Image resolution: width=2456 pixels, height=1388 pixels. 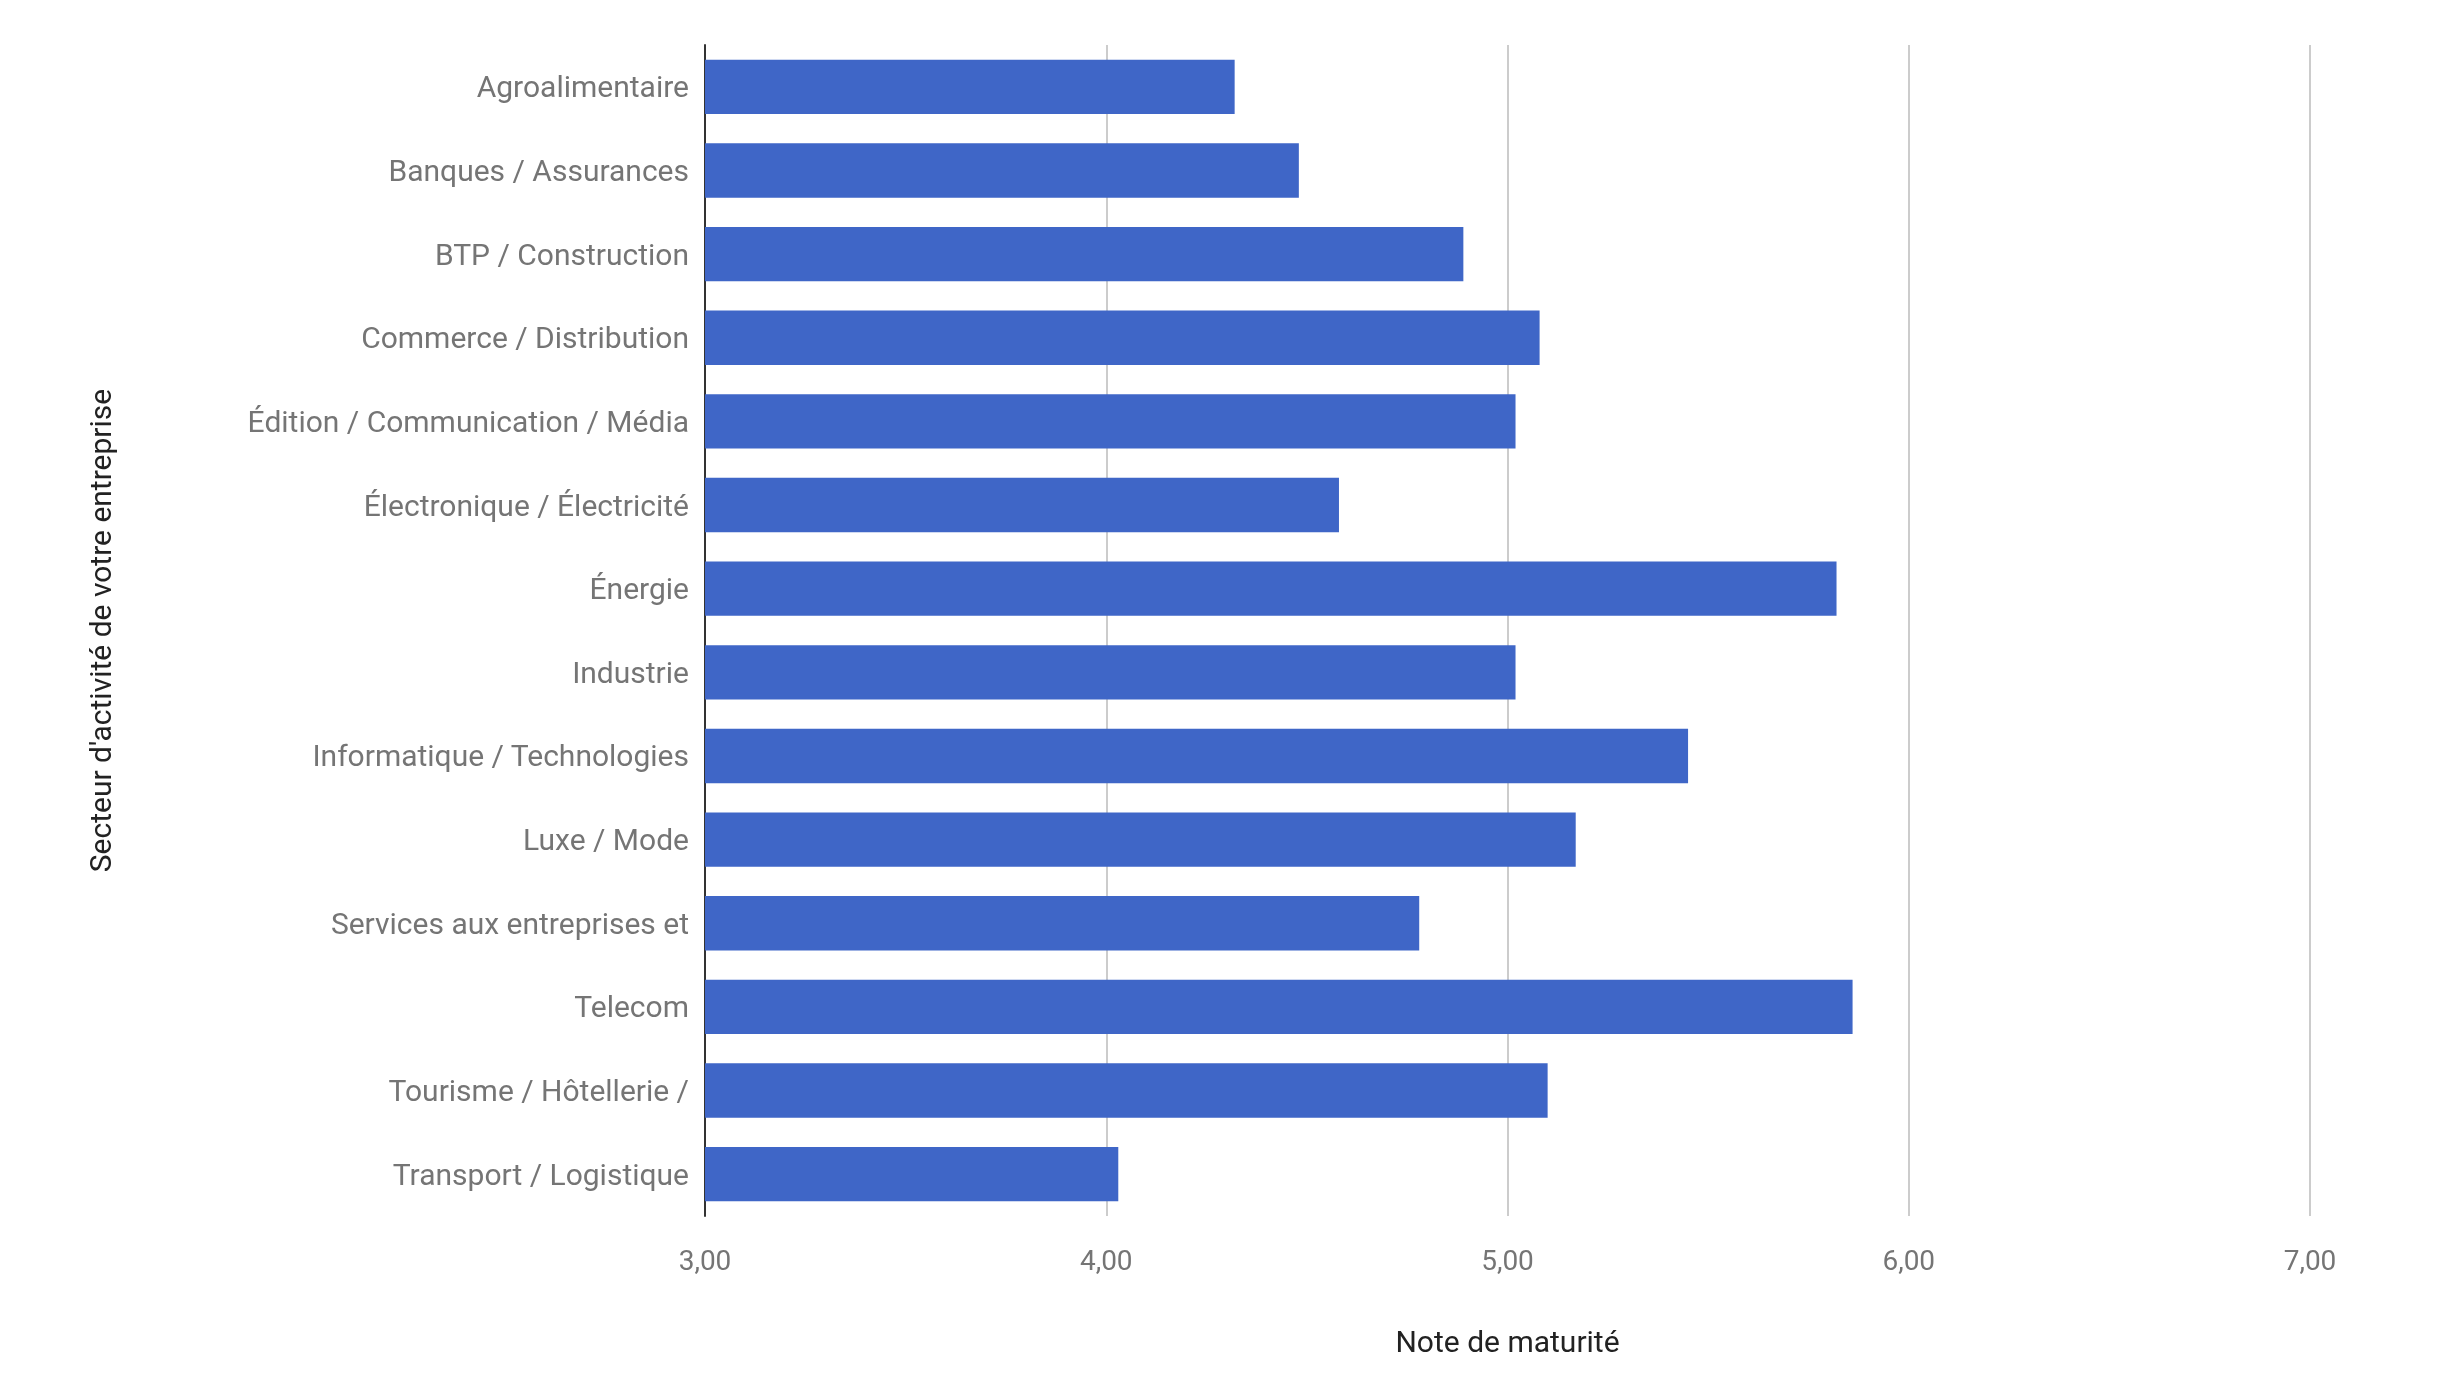 What do you see at coordinates (1909, 1260) in the screenshot?
I see `x-tick-label: 6,00` at bounding box center [1909, 1260].